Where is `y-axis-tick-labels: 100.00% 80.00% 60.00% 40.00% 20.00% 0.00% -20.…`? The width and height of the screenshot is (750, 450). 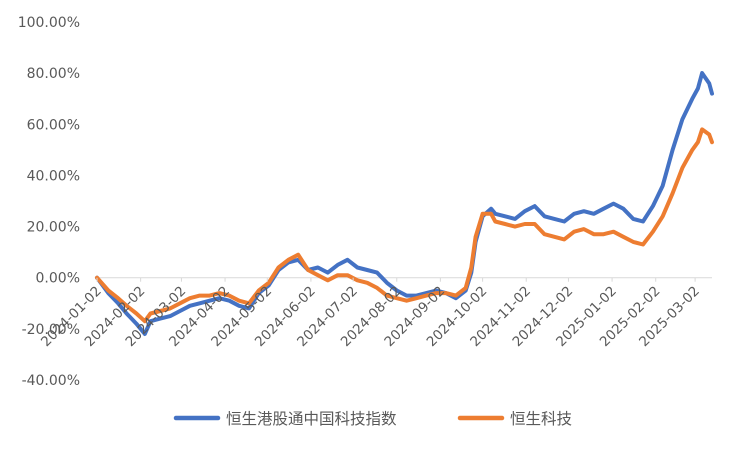 y-axis-tick-labels: 100.00% 80.00% 60.00% 40.00% 20.00% 0.00% -20.… is located at coordinates (49, 202).